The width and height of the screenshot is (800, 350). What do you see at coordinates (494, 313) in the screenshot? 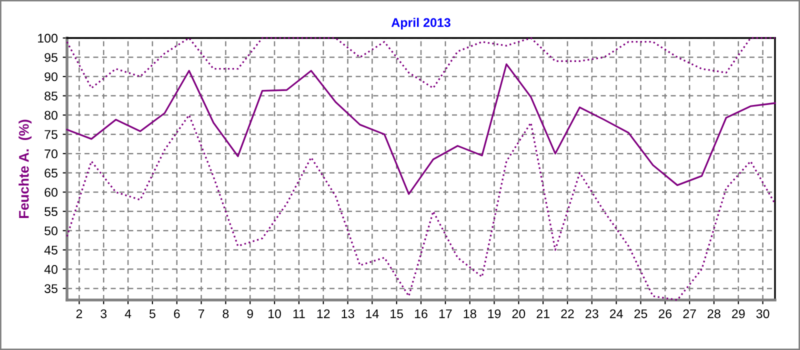
I see `x-tick-label: 19` at bounding box center [494, 313].